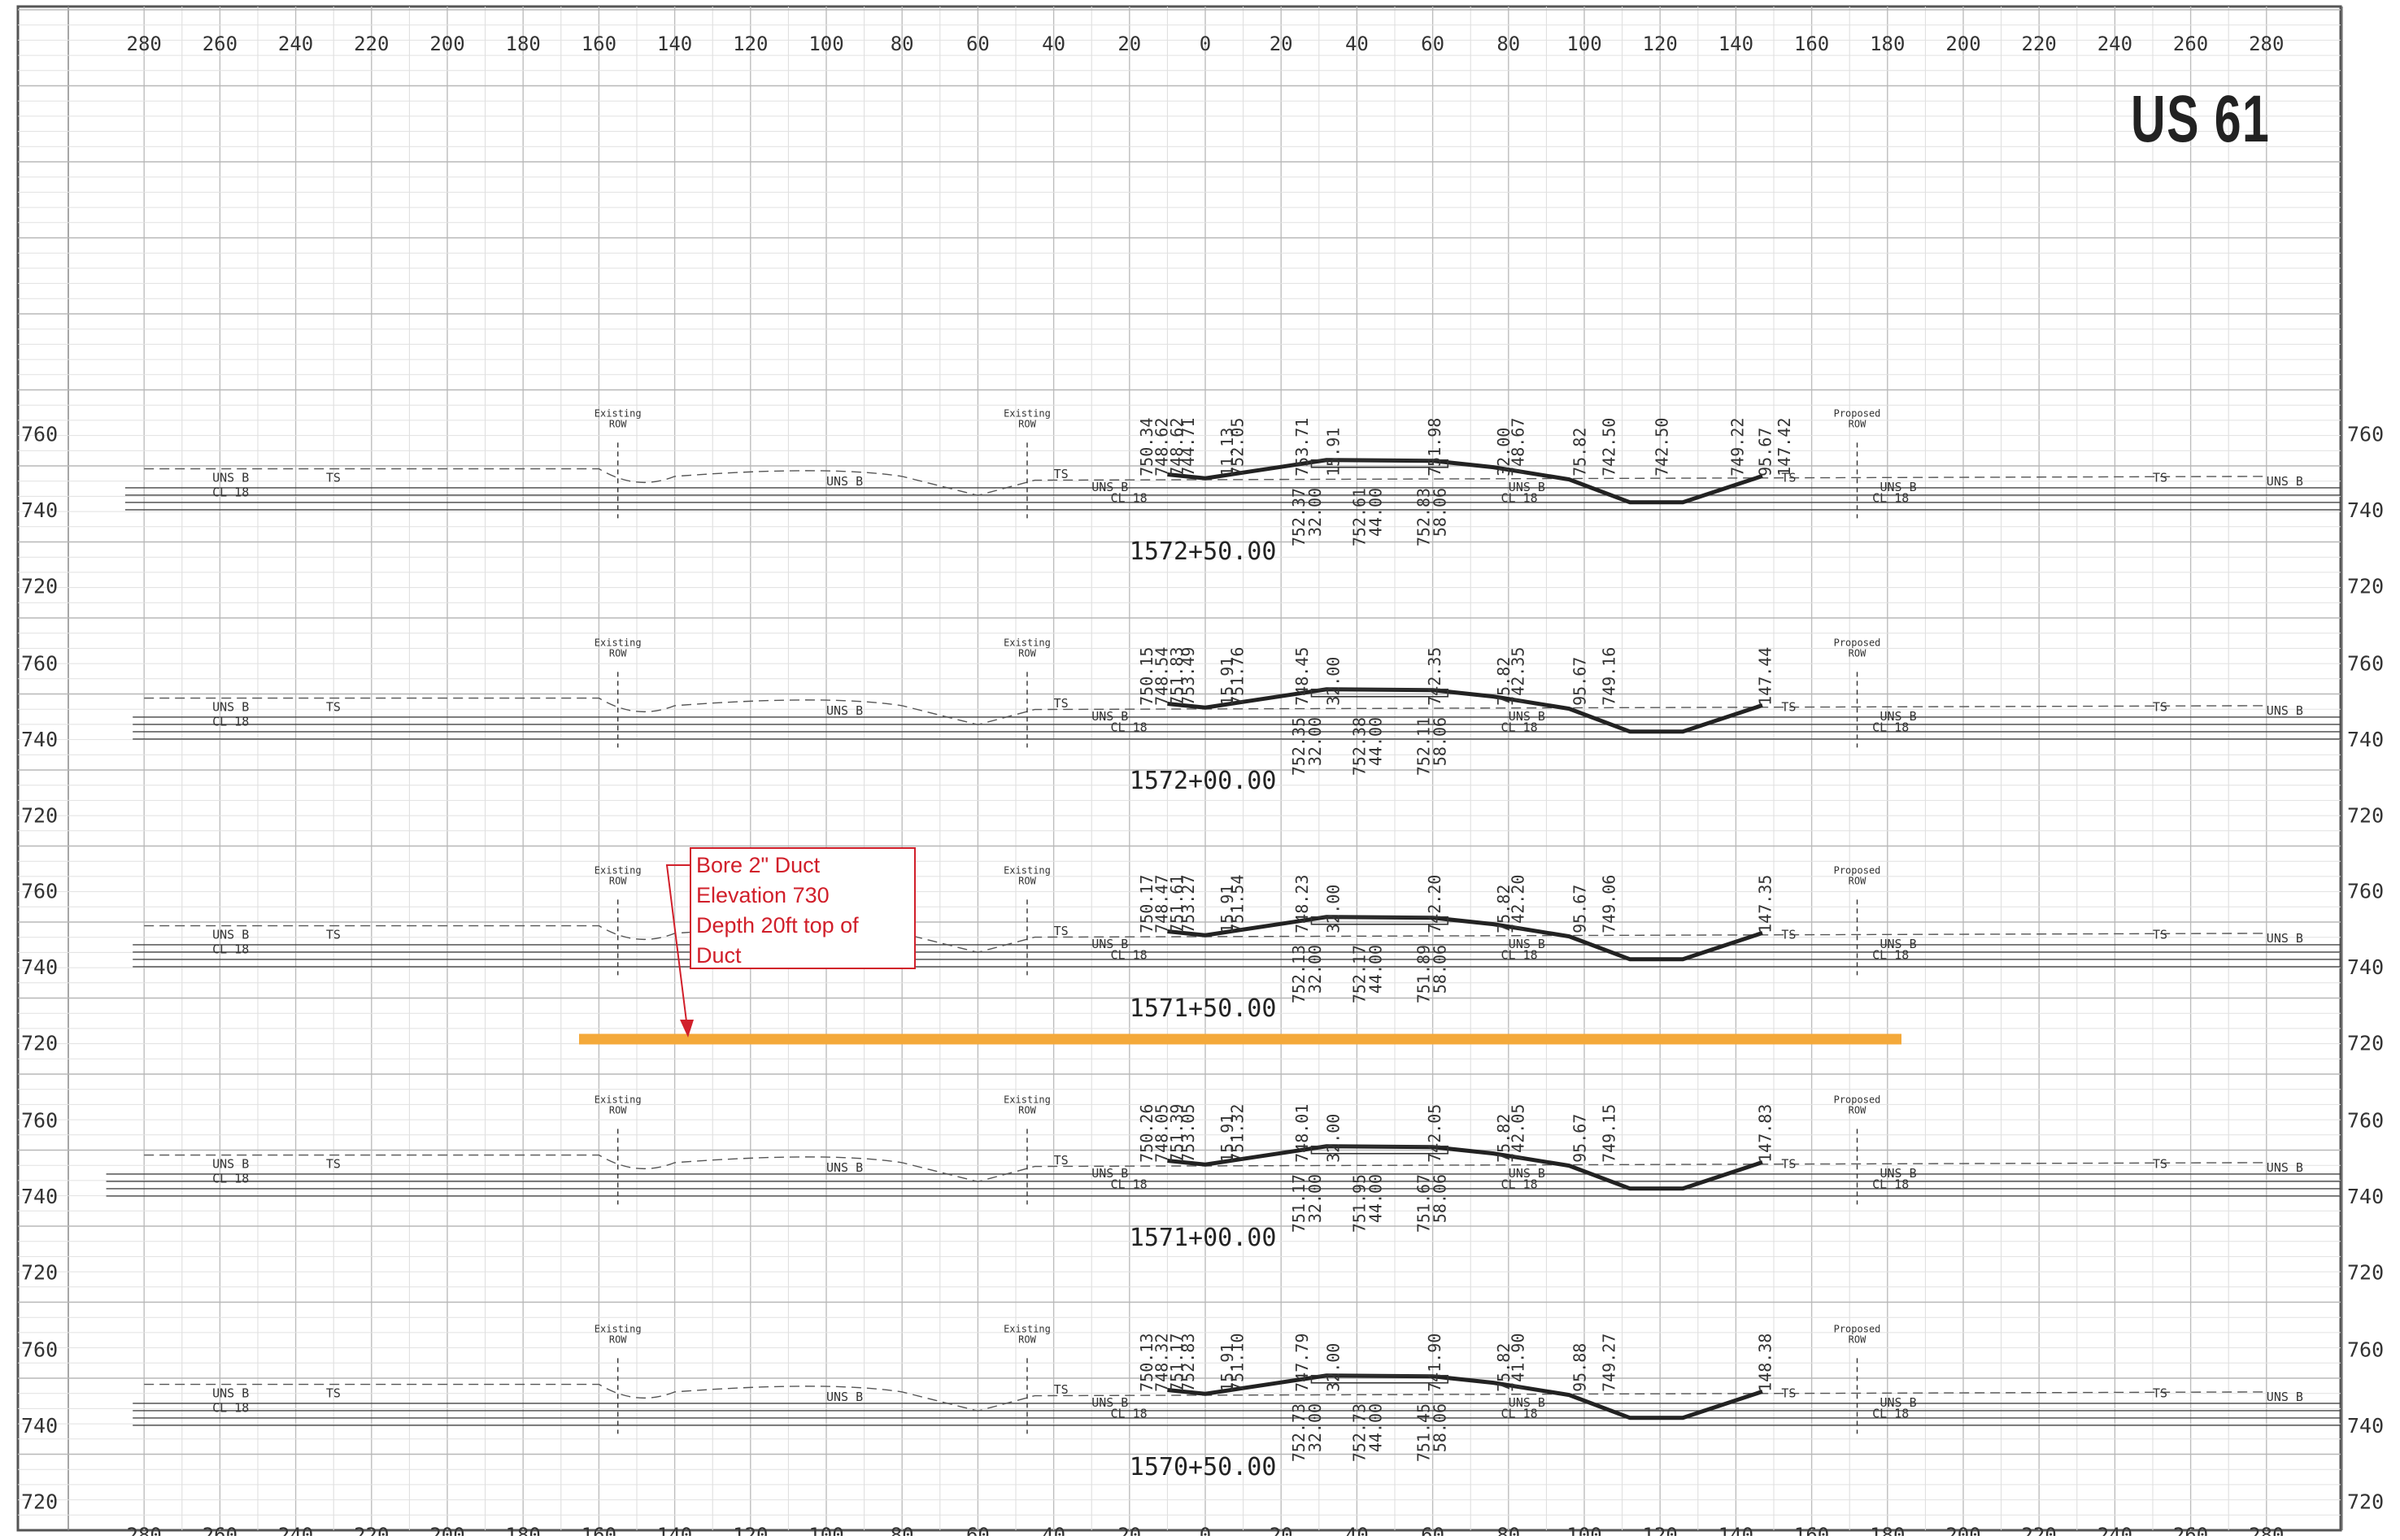 The image size is (2400, 1540). Describe the element at coordinates (1424, 746) in the screenshot. I see `station-bottom-elevation: 752.11` at that location.